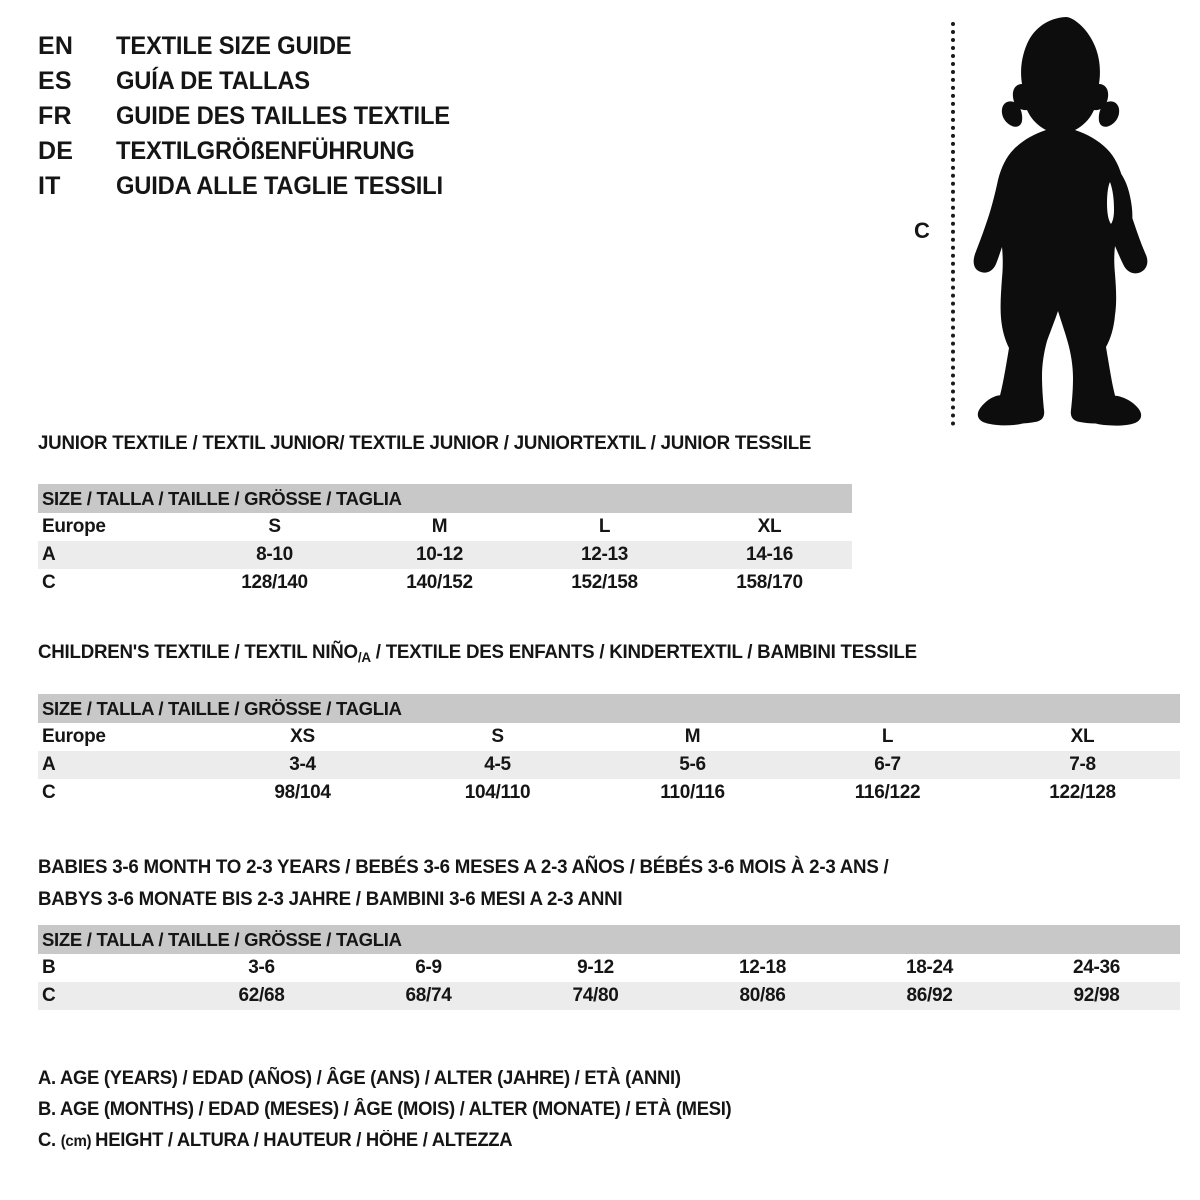 The width and height of the screenshot is (1200, 1200). I want to click on junior-size-s: S, so click(274, 527).